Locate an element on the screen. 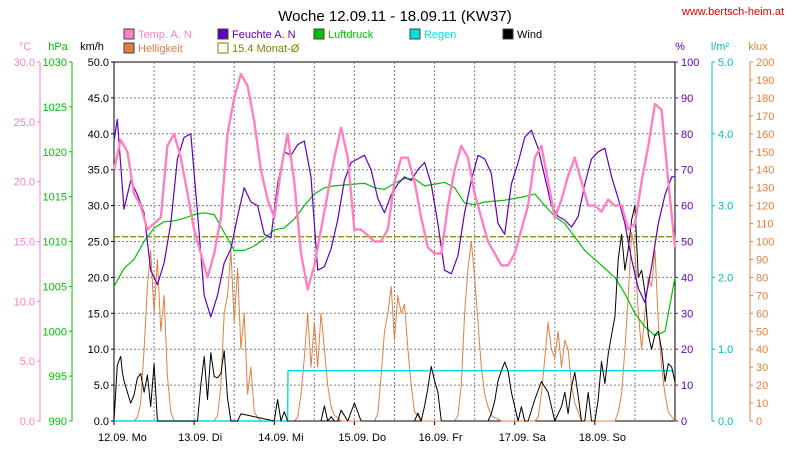  axis-label-light: 190 is located at coordinates (765, 81).